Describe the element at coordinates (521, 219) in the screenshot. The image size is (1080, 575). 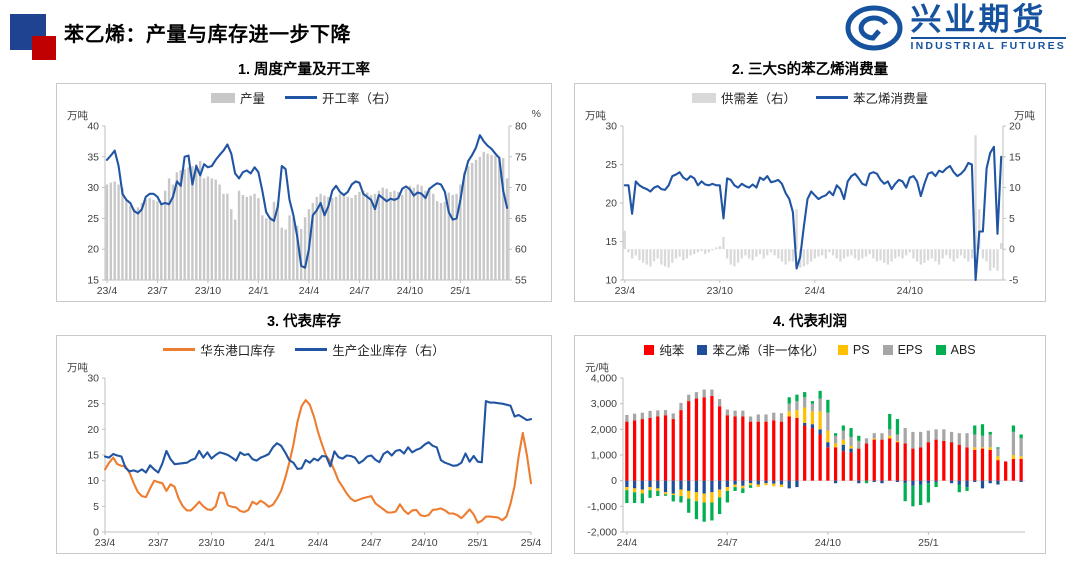
I see `svg-text: 65` at that location.